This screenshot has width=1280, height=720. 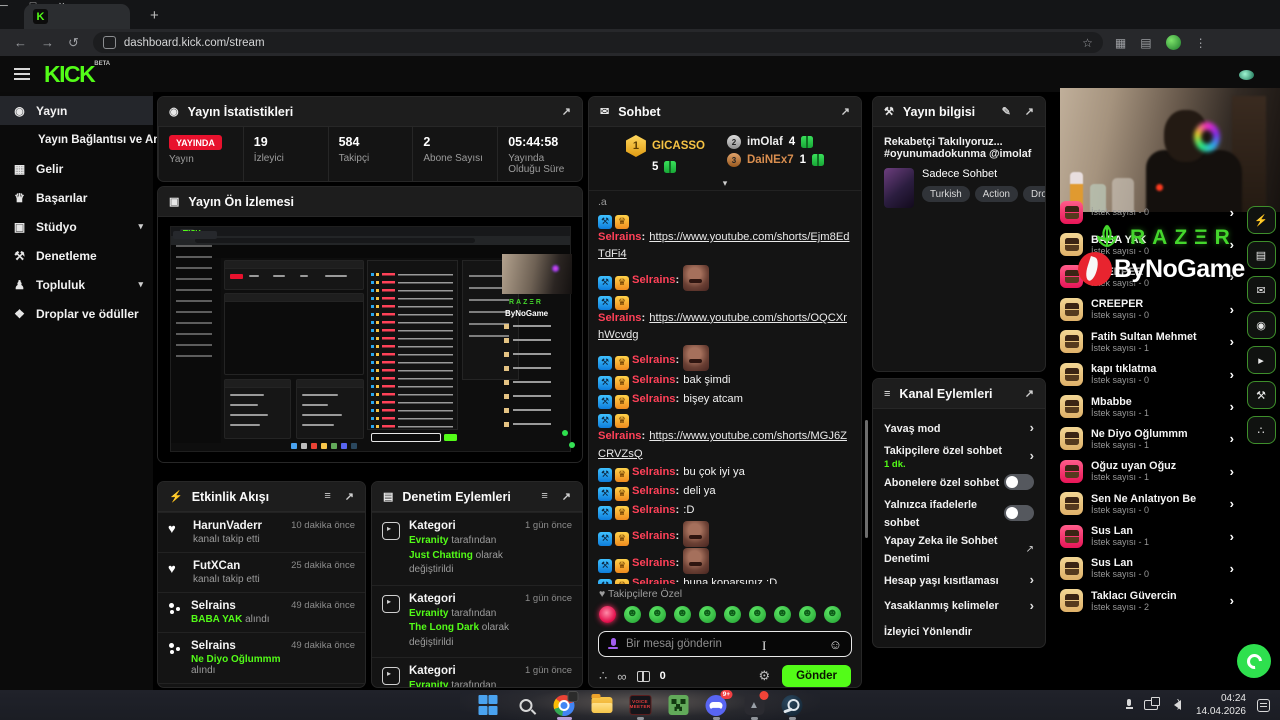 What do you see at coordinates (77, 16) in the screenshot?
I see `browser-tab: K` at bounding box center [77, 16].